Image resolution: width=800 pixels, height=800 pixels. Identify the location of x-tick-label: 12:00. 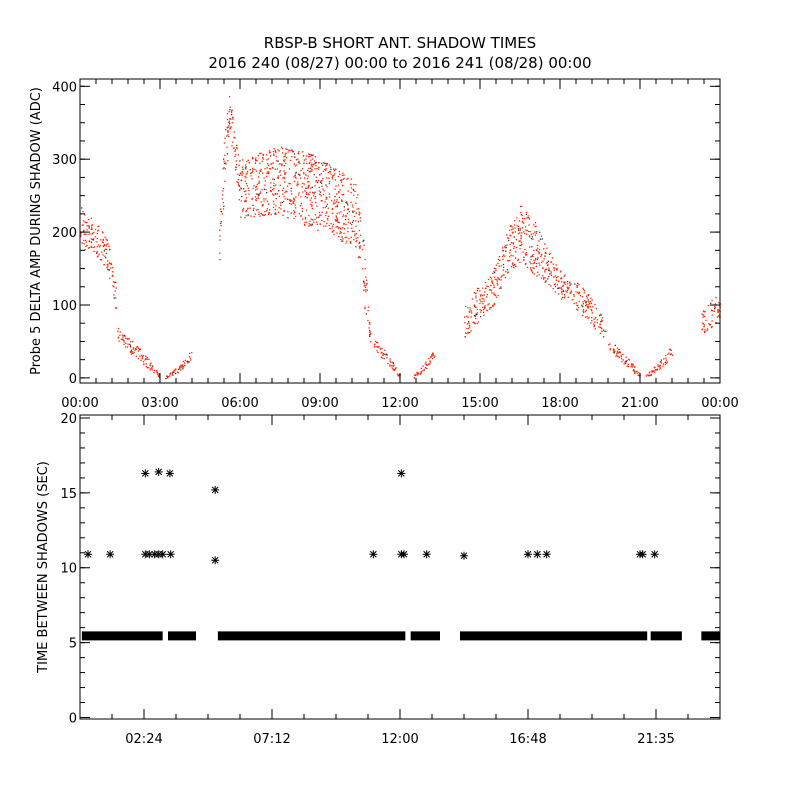
(399, 403).